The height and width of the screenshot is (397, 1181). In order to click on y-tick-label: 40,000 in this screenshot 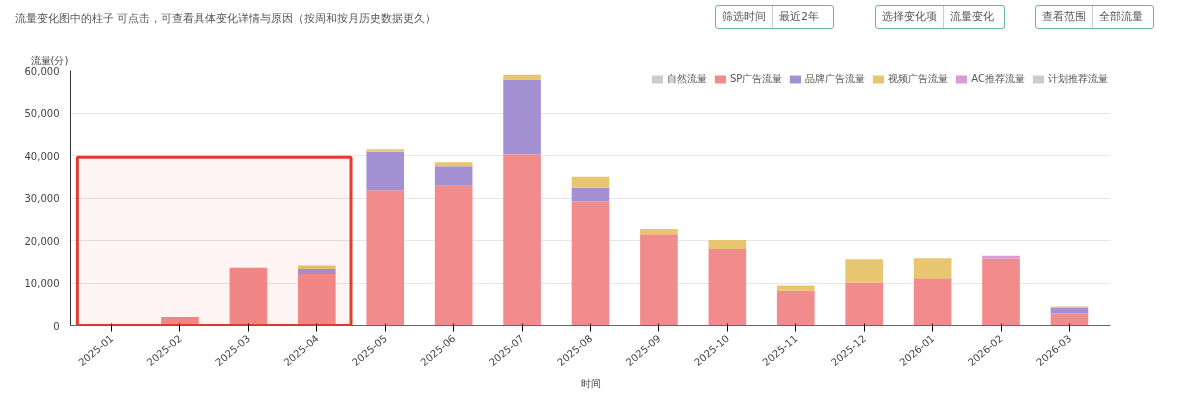, I will do `click(42, 156)`.